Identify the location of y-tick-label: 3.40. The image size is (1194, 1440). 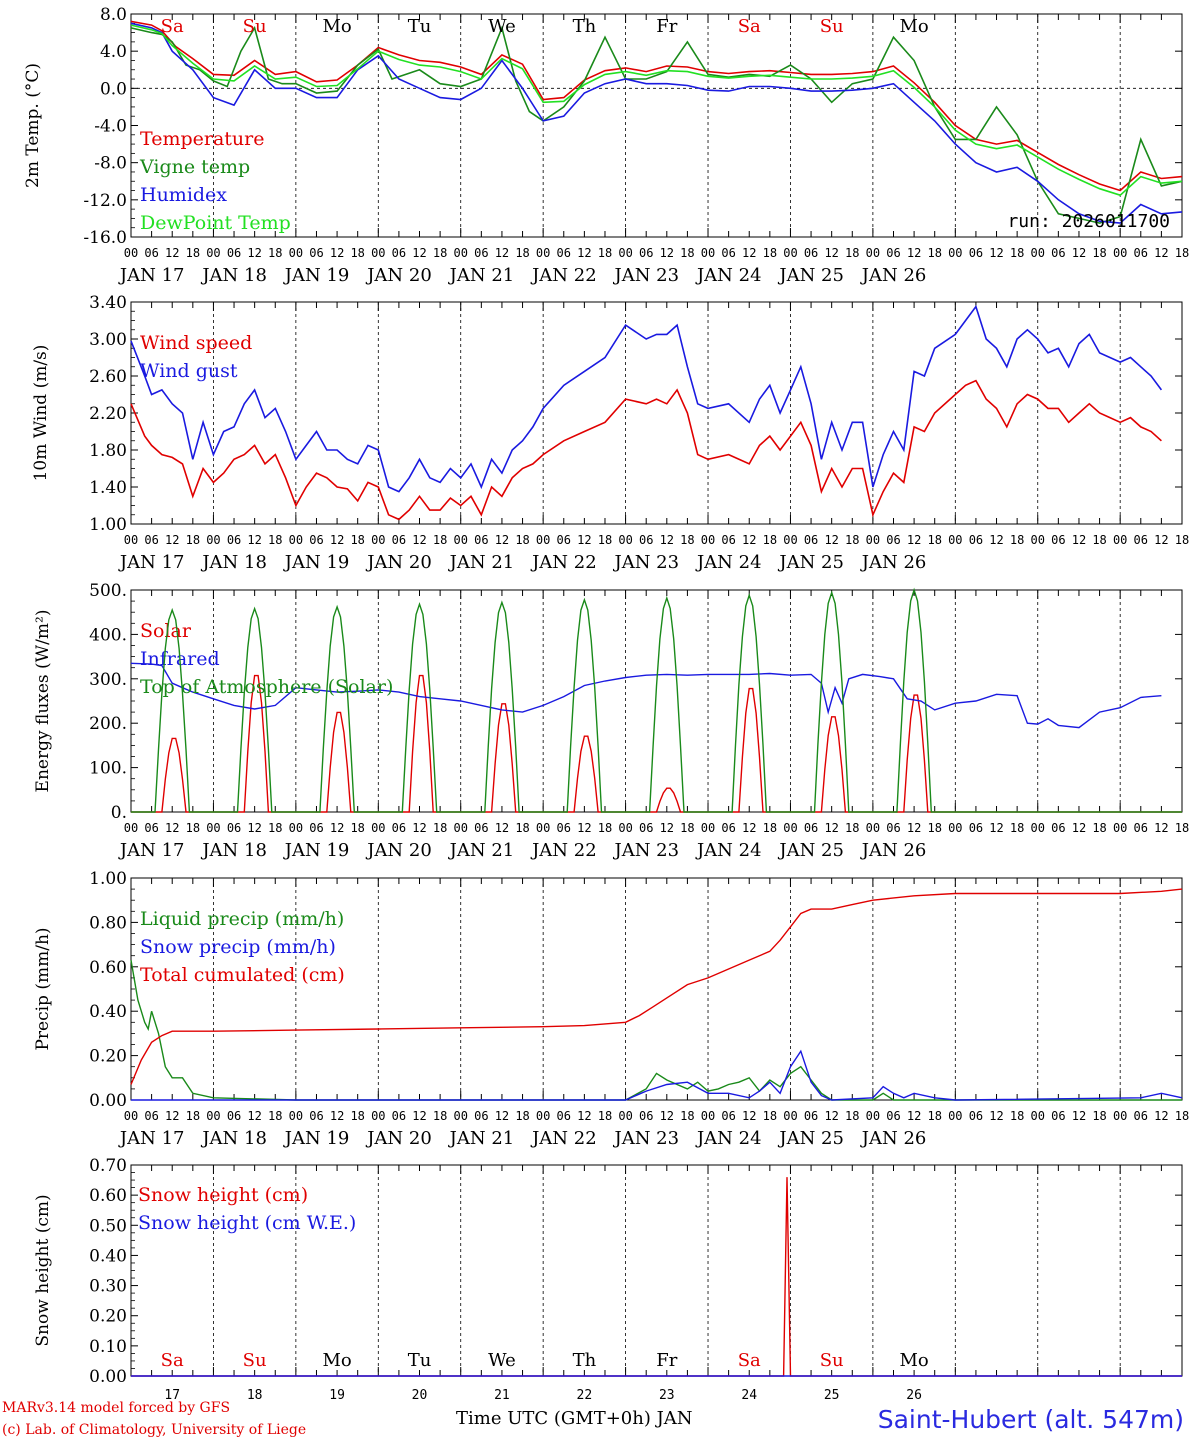
(108, 303).